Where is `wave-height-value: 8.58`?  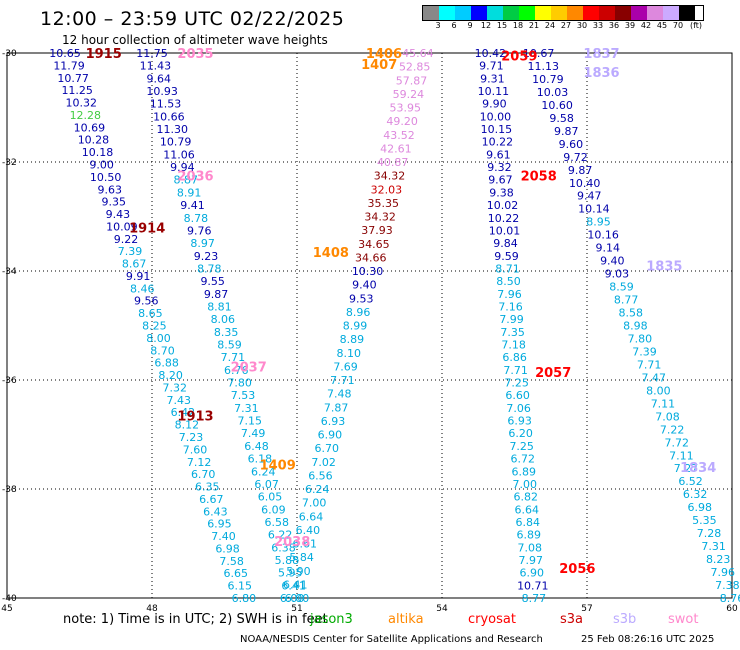
wave-height-value: 8.58 is located at coordinates (630, 313).